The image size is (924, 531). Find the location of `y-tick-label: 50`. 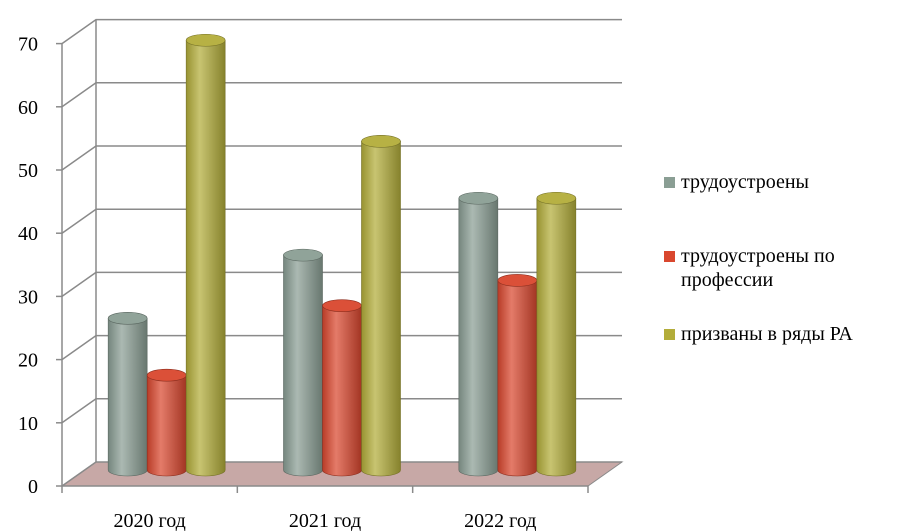

y-tick-label: 50 is located at coordinates (28, 171).